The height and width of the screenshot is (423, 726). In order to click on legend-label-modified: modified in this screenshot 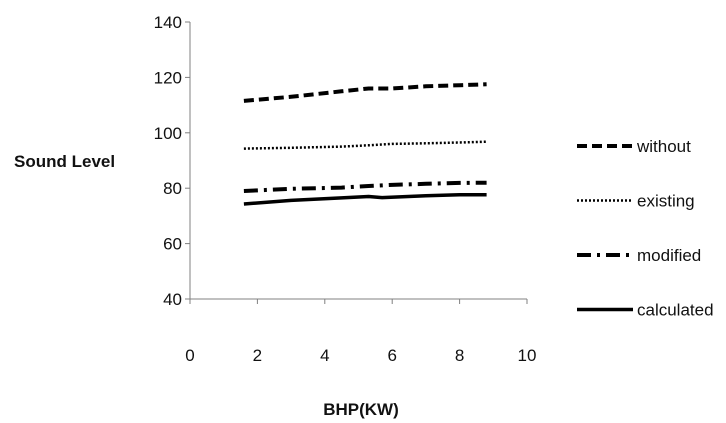, I will do `click(669, 255)`.